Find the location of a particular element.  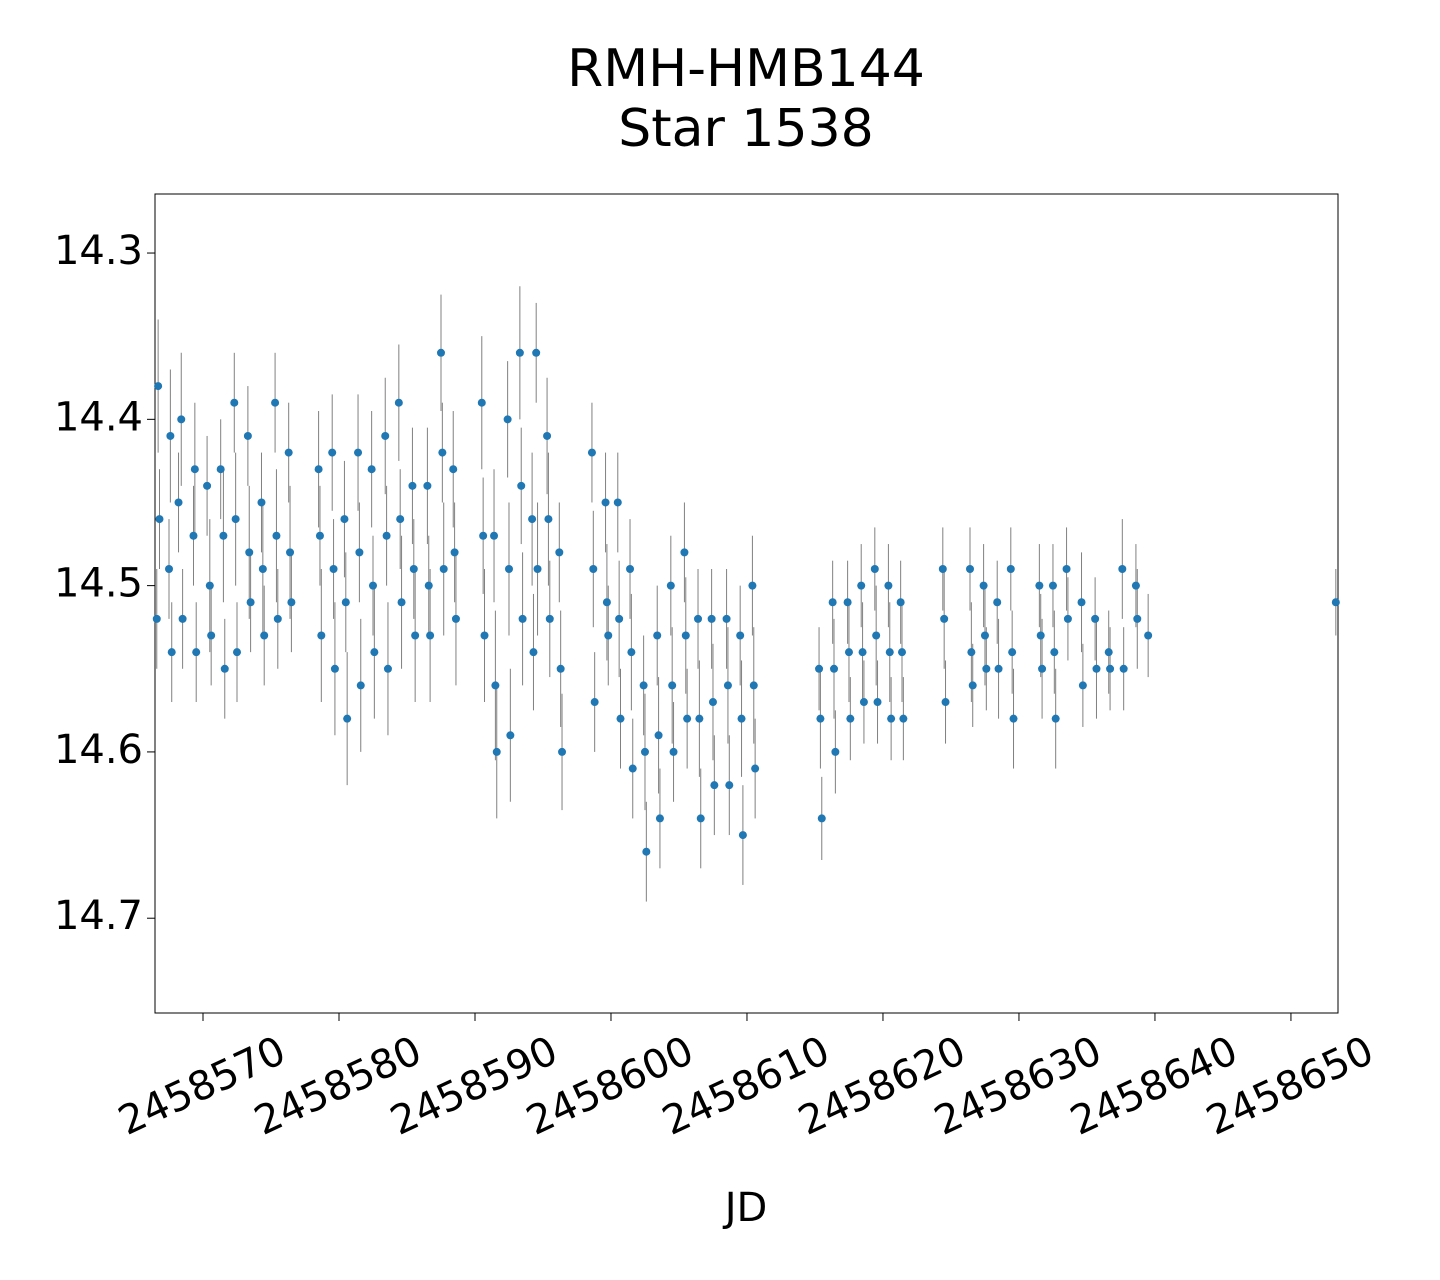

y-tick-label: 14.3 is located at coordinates (98, 251).